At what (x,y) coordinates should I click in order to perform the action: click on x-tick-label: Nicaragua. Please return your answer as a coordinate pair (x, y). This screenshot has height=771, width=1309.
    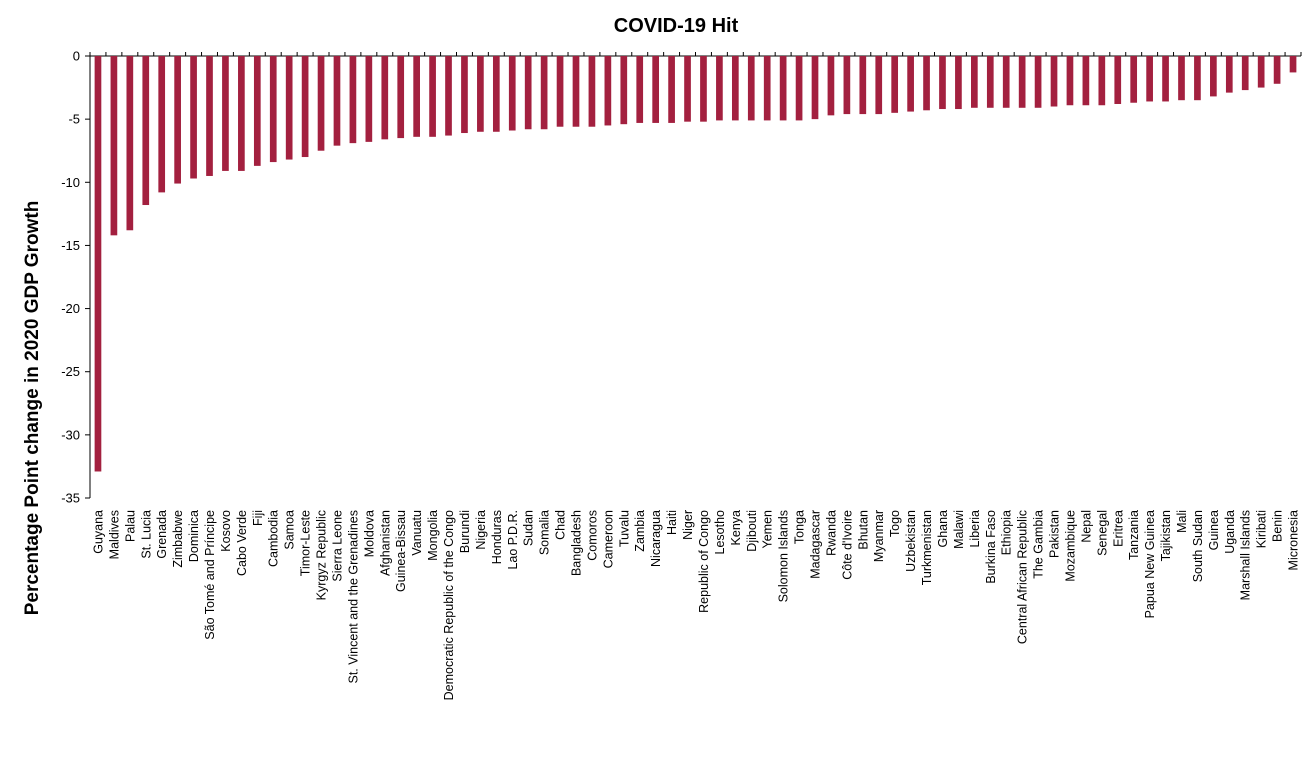
    Looking at the image, I should click on (656, 538).